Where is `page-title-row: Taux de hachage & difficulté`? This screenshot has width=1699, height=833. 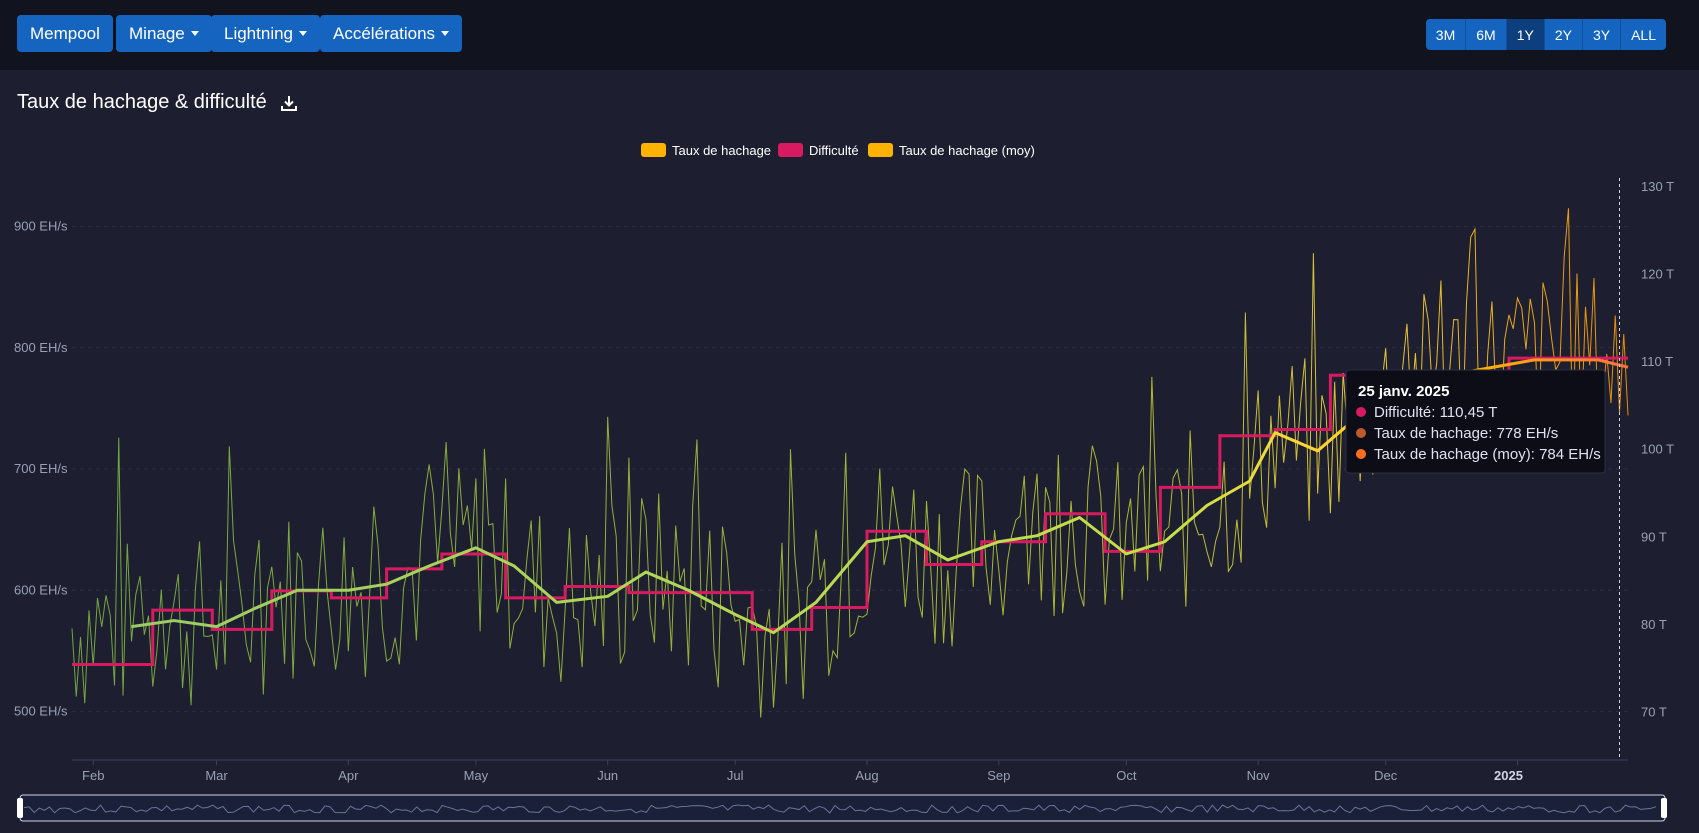
page-title-row: Taux de hachage & difficulté is located at coordinates (158, 102).